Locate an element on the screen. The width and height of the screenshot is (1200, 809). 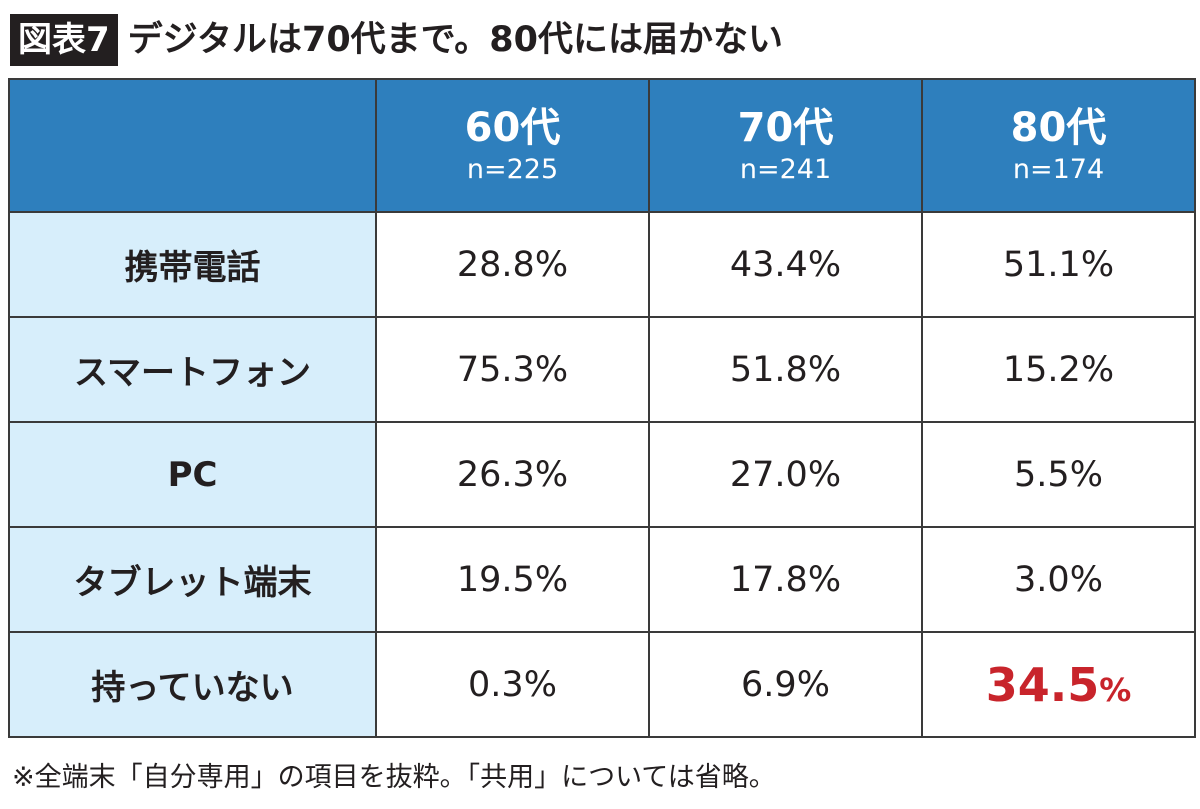
value-cell-80s: 3.0% is located at coordinates (1058, 579).